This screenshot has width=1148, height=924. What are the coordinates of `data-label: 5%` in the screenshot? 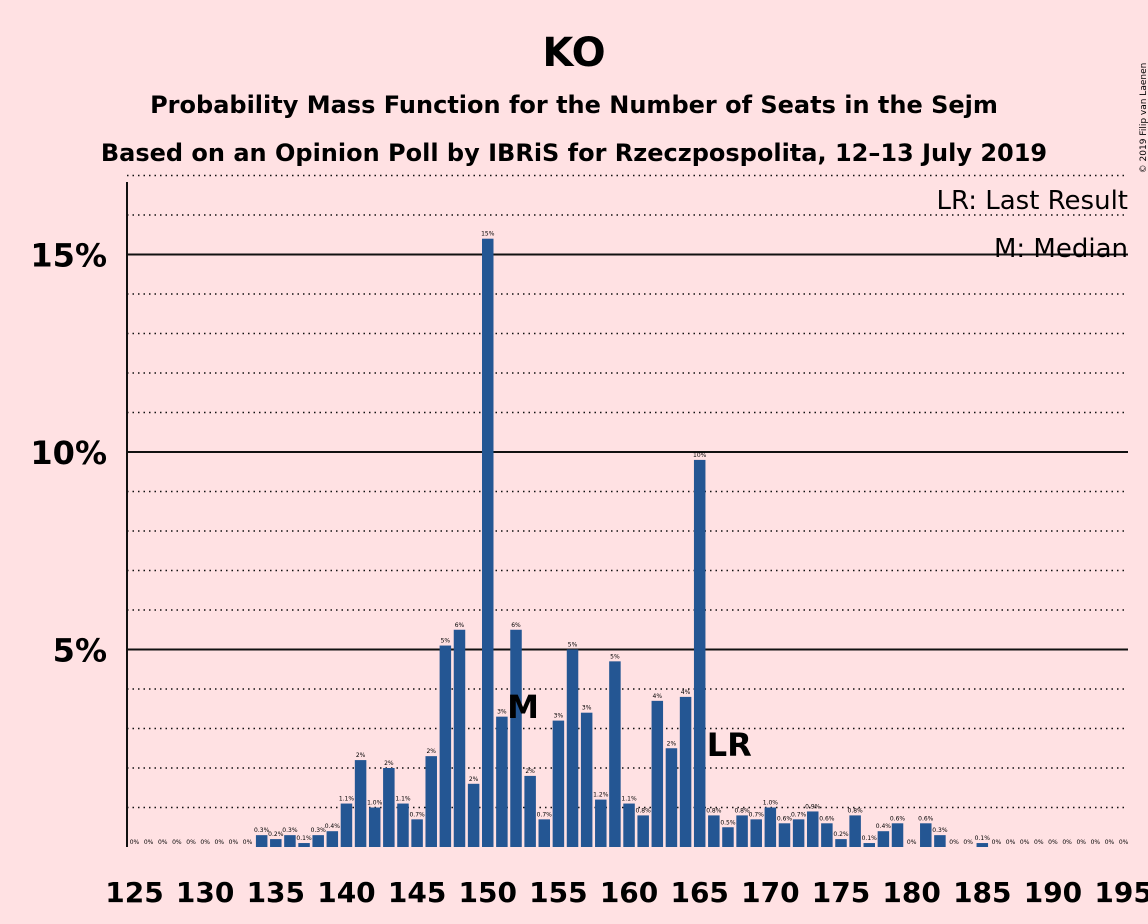 It's located at (573, 645).